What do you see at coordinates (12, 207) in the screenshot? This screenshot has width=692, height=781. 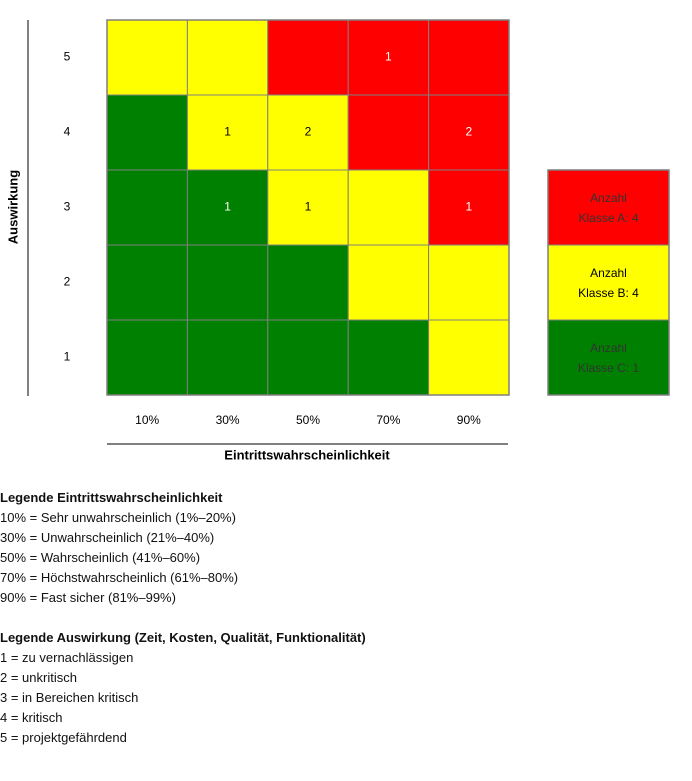 I see `y-axis-title: Auswirkung` at bounding box center [12, 207].